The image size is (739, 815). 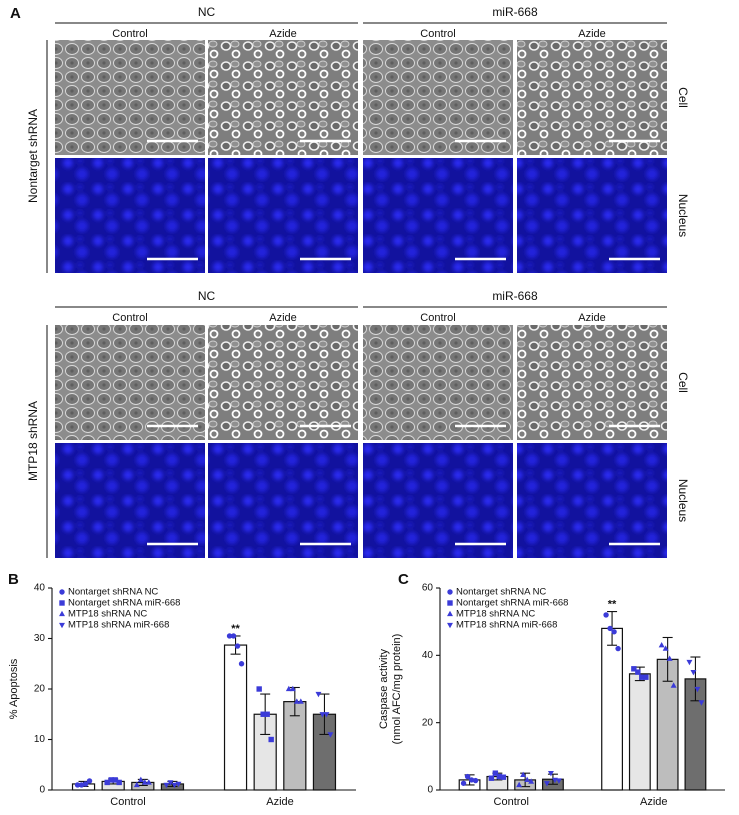 I want to click on y-tick-label: 0, so click(x=42, y=790).